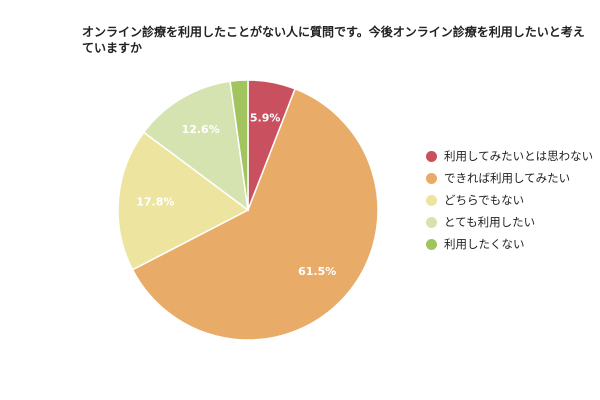 The image size is (600, 400). I want to click on legend-label: とても利用したい, so click(490, 222).